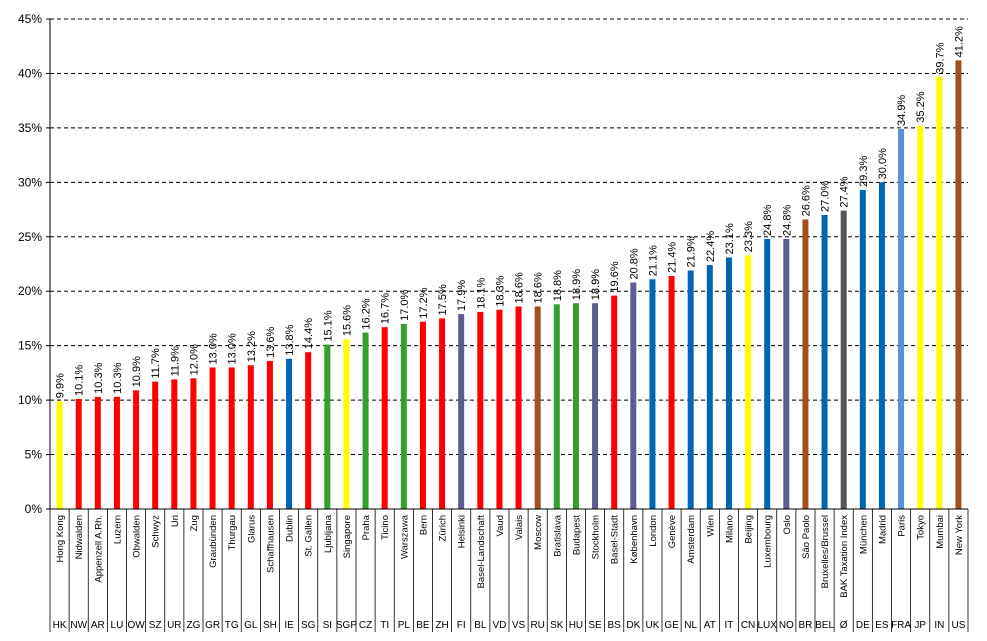 The image size is (987, 641). What do you see at coordinates (99, 377) in the screenshot?
I see `data-label: 10.3%` at bounding box center [99, 377].